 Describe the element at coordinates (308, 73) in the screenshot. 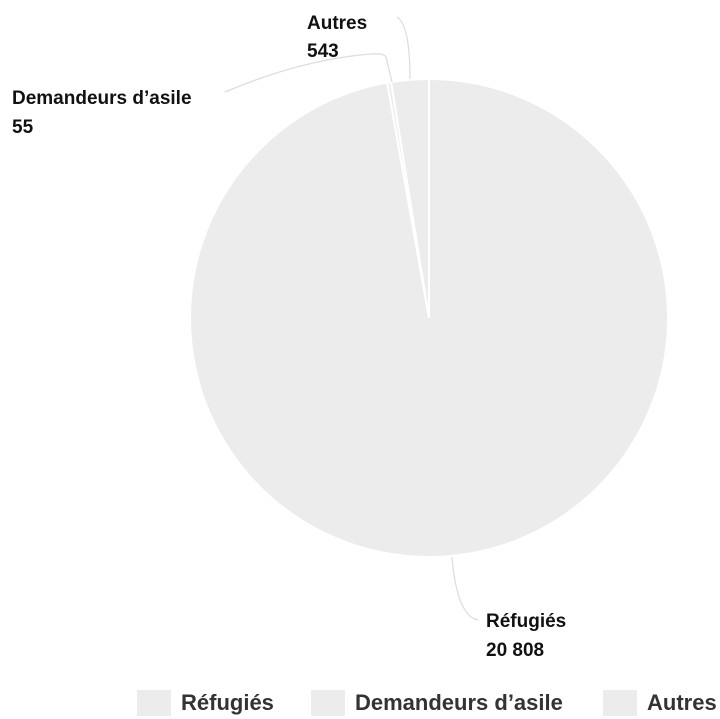

I see `leader-line-demandeurs` at that location.